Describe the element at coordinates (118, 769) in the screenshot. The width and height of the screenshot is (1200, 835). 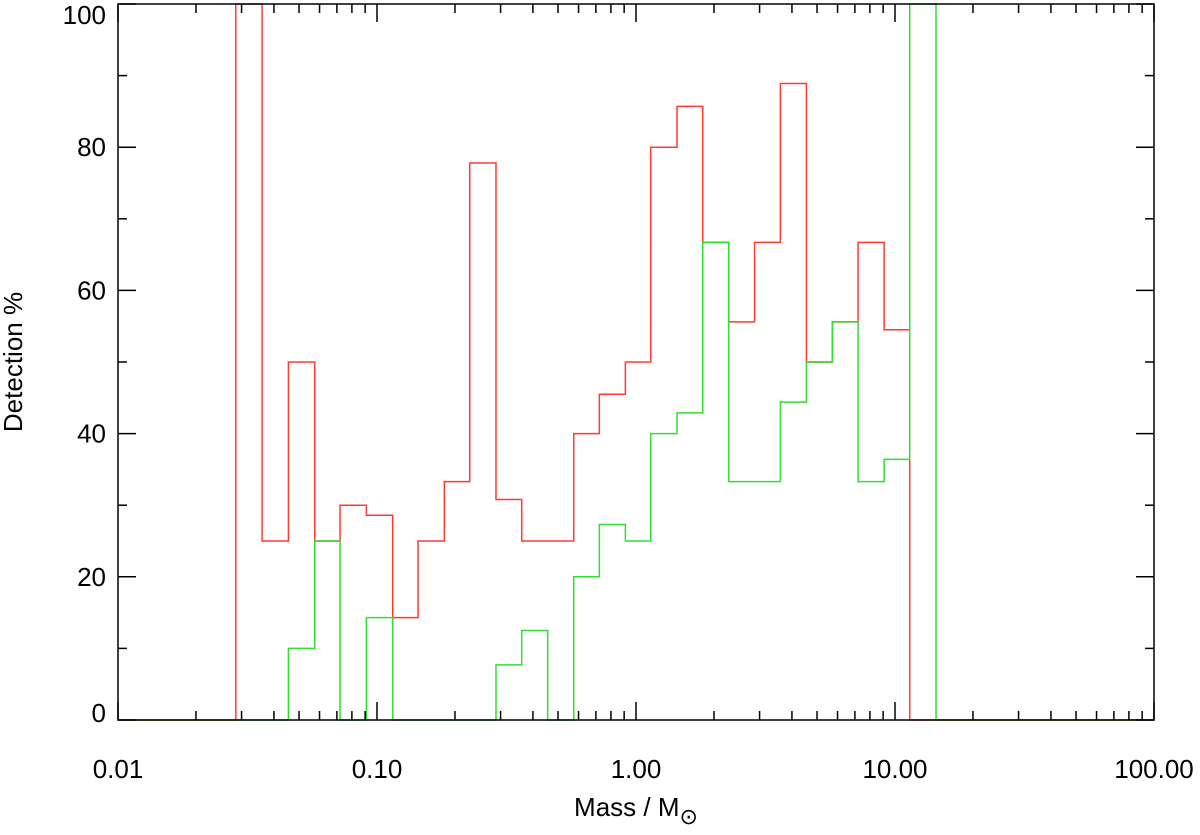
I see `x-tick-label: 0.01` at that location.